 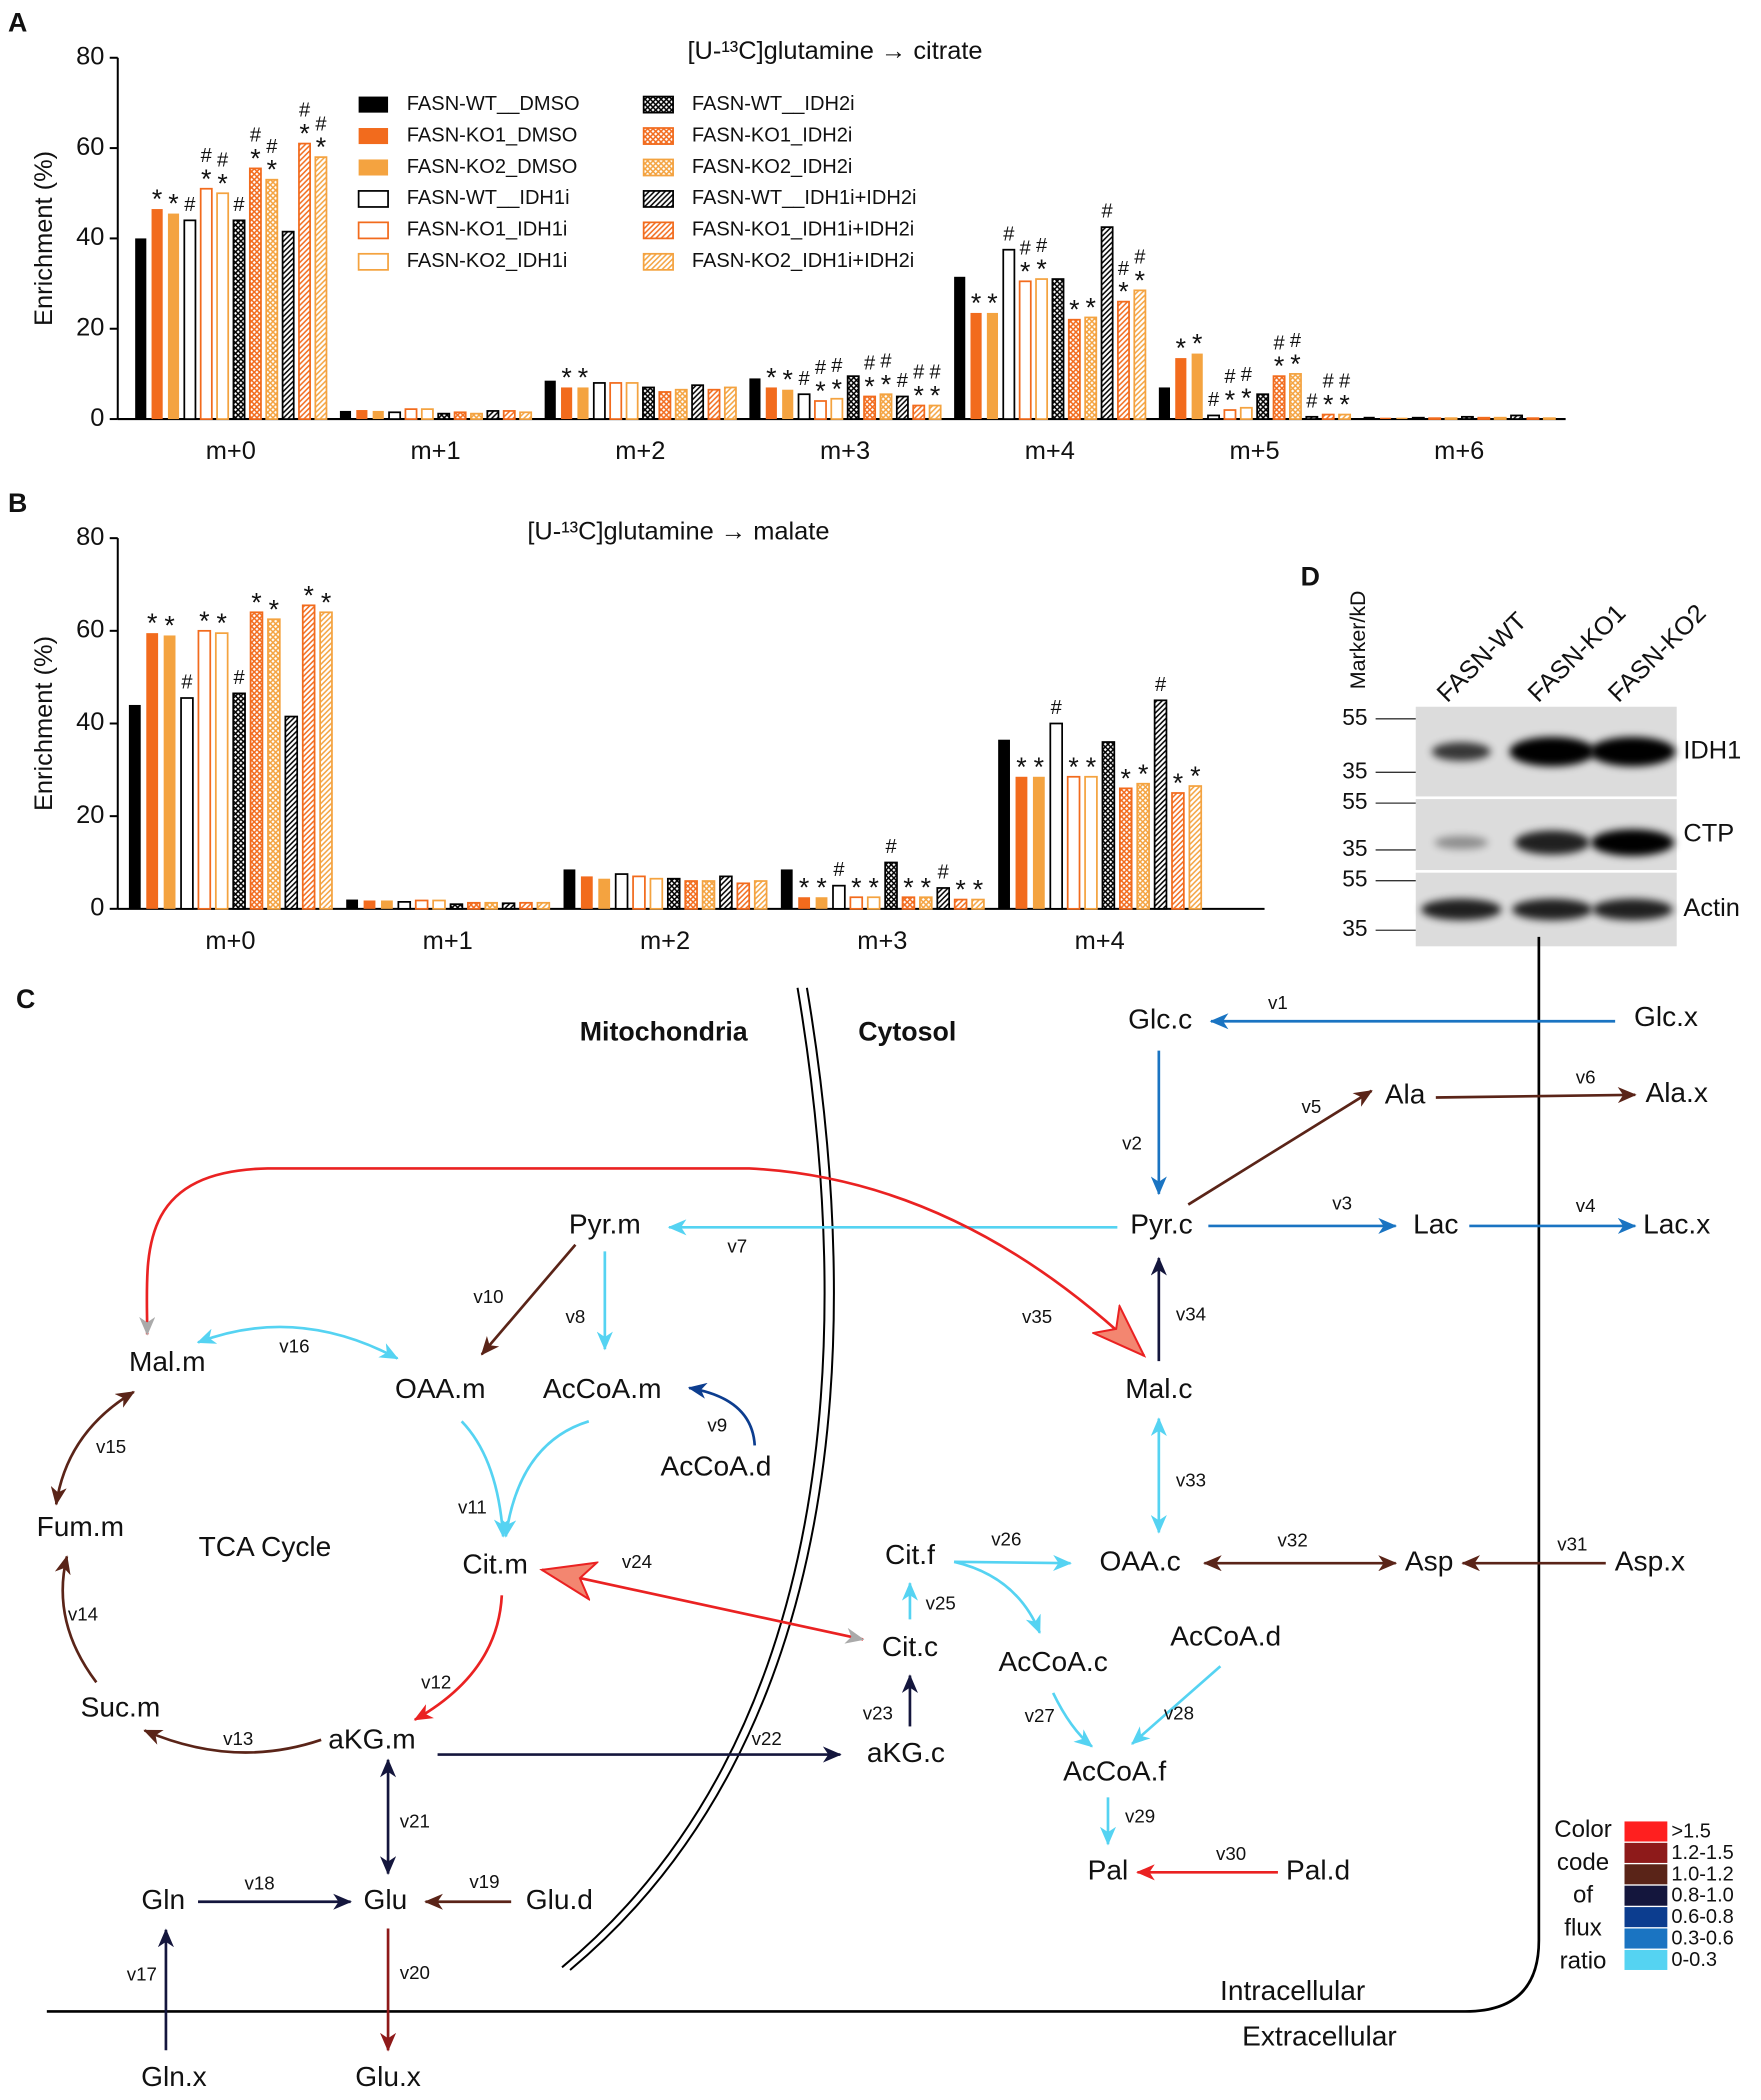 What do you see at coordinates (1702, 1853) in the screenshot?
I see `color-code-label: 1.2-1.5` at bounding box center [1702, 1853].